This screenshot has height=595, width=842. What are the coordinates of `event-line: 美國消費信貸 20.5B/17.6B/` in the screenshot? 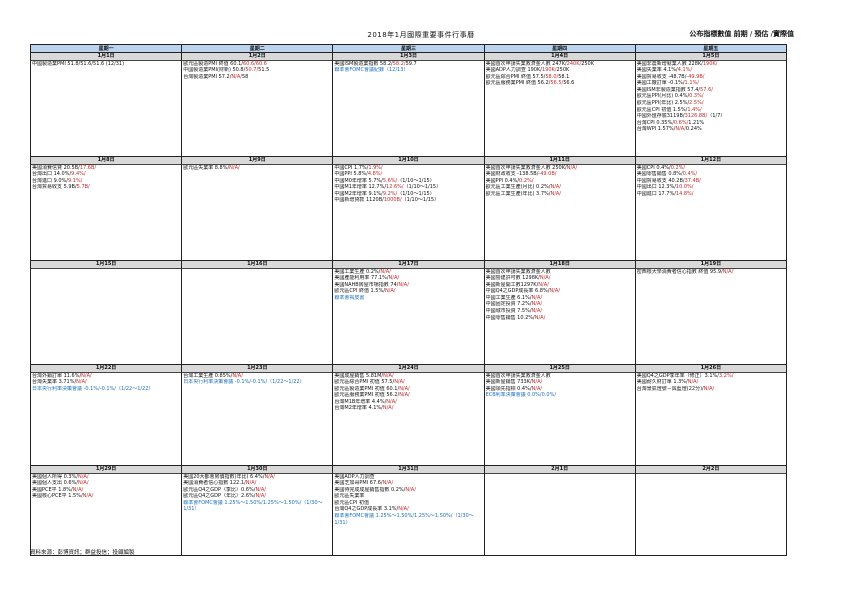 It's located at (106, 168).